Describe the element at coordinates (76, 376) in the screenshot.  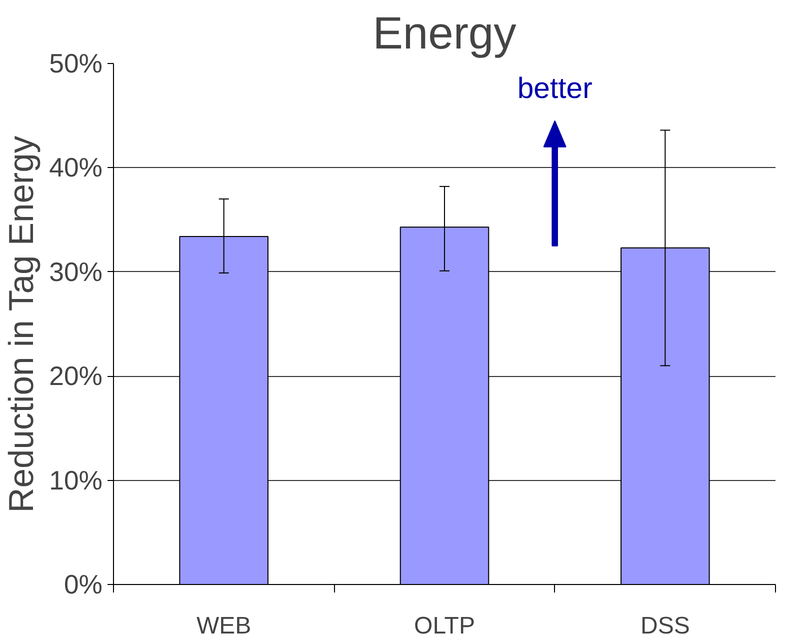
I see `y-tick-label: 20%` at that location.